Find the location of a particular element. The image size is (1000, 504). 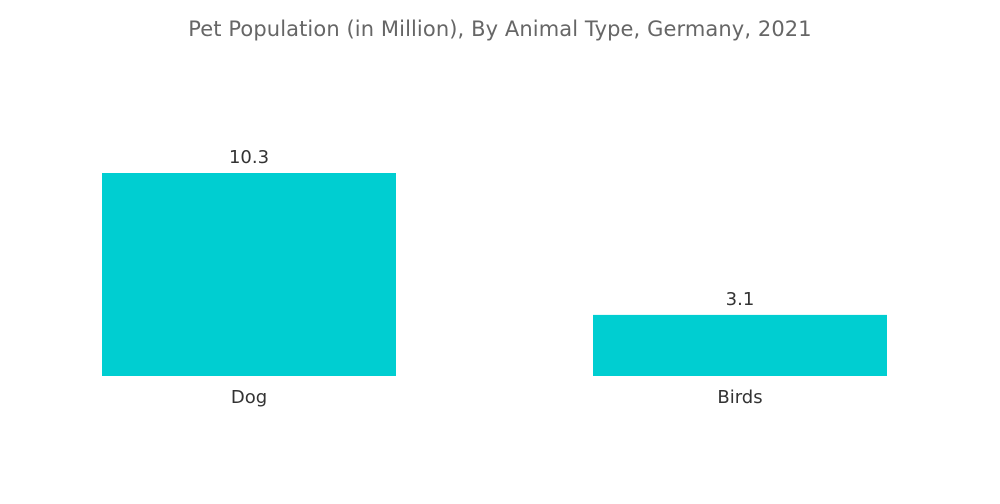

category-label-dog: Dog is located at coordinates (249, 397).